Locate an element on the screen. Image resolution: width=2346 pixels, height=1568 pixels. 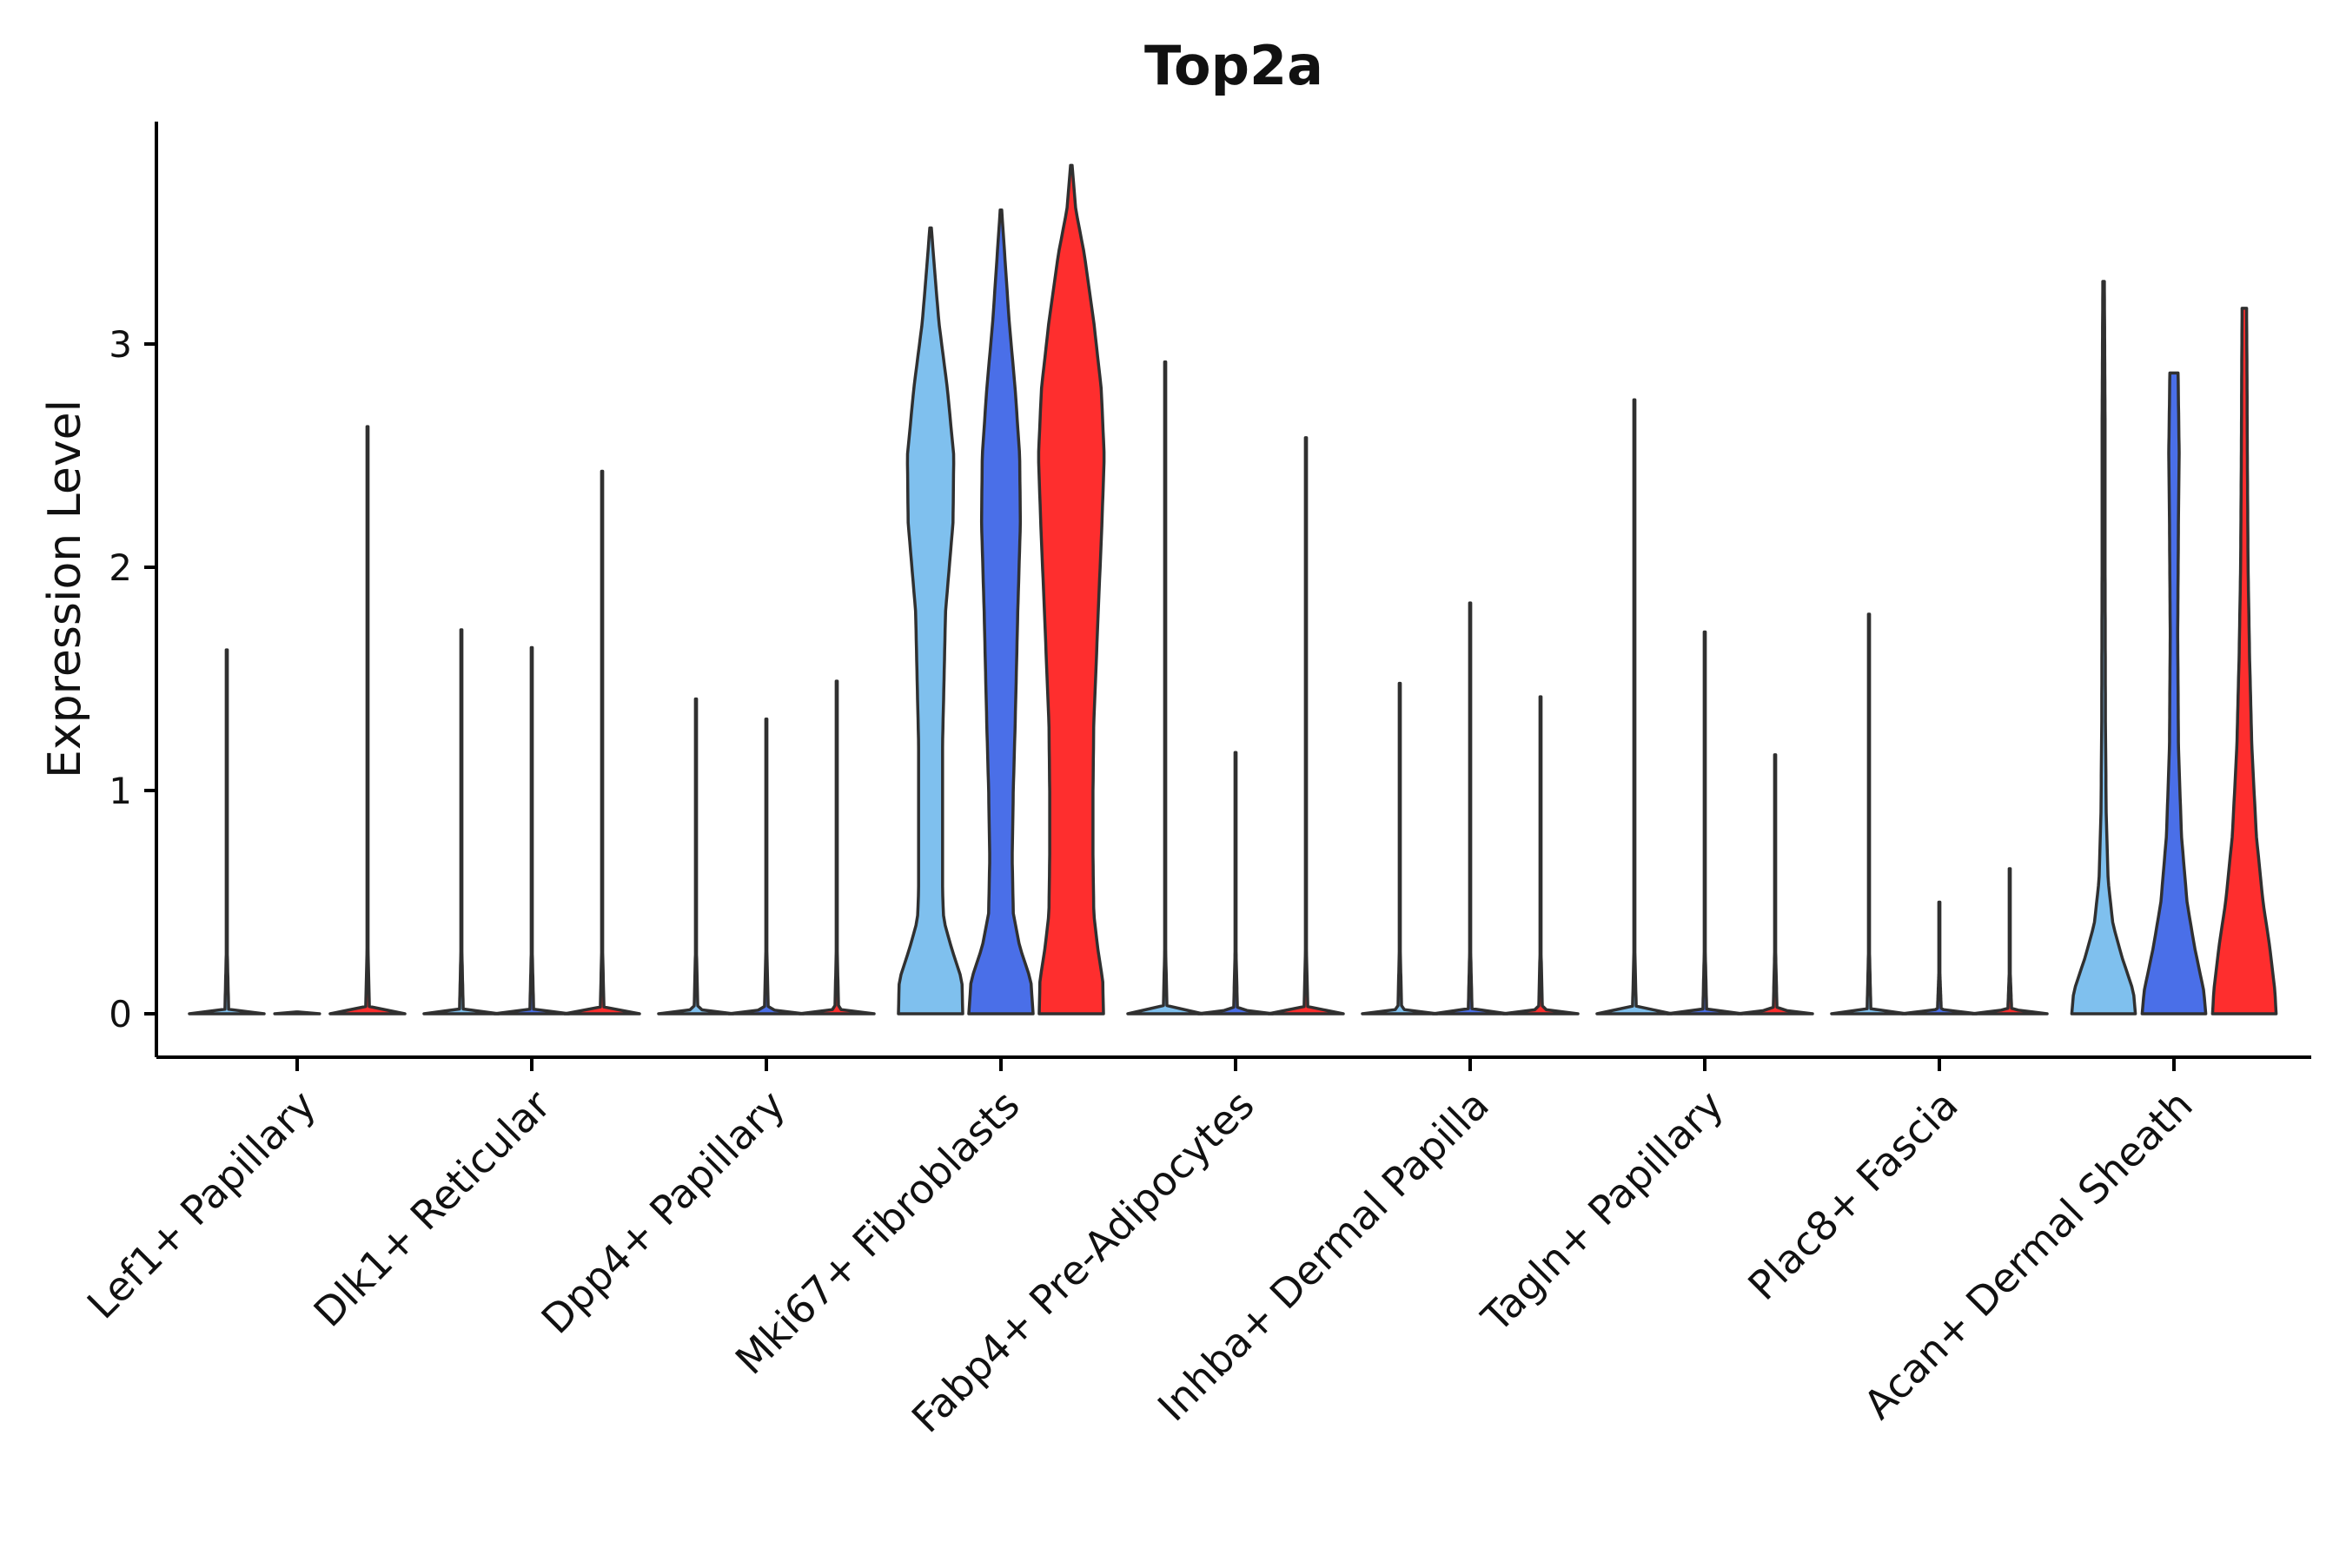
x-tick-label-dlk1-reticular: Dlk1+ Reticular is located at coordinates (433, 1209).